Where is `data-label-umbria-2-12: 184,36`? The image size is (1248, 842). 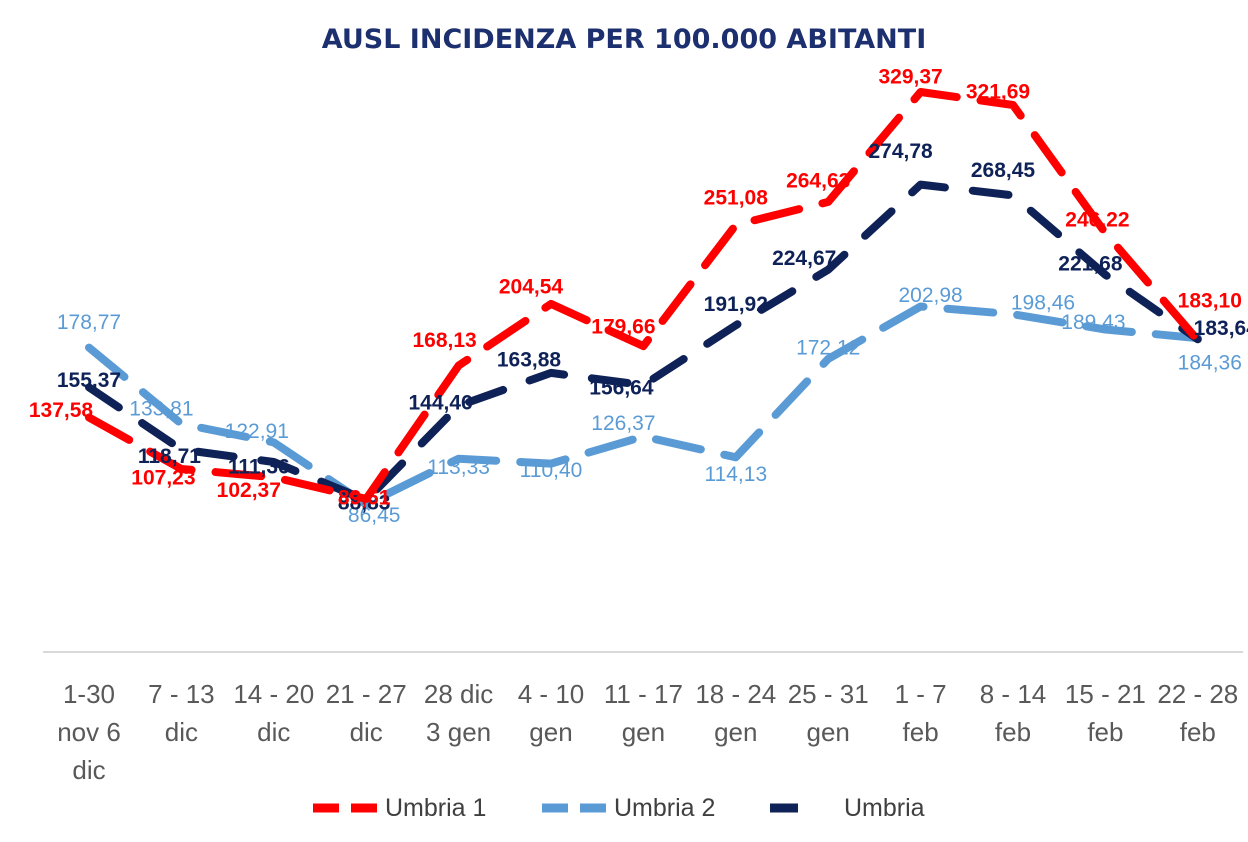 data-label-umbria-2-12: 184,36 is located at coordinates (1210, 363).